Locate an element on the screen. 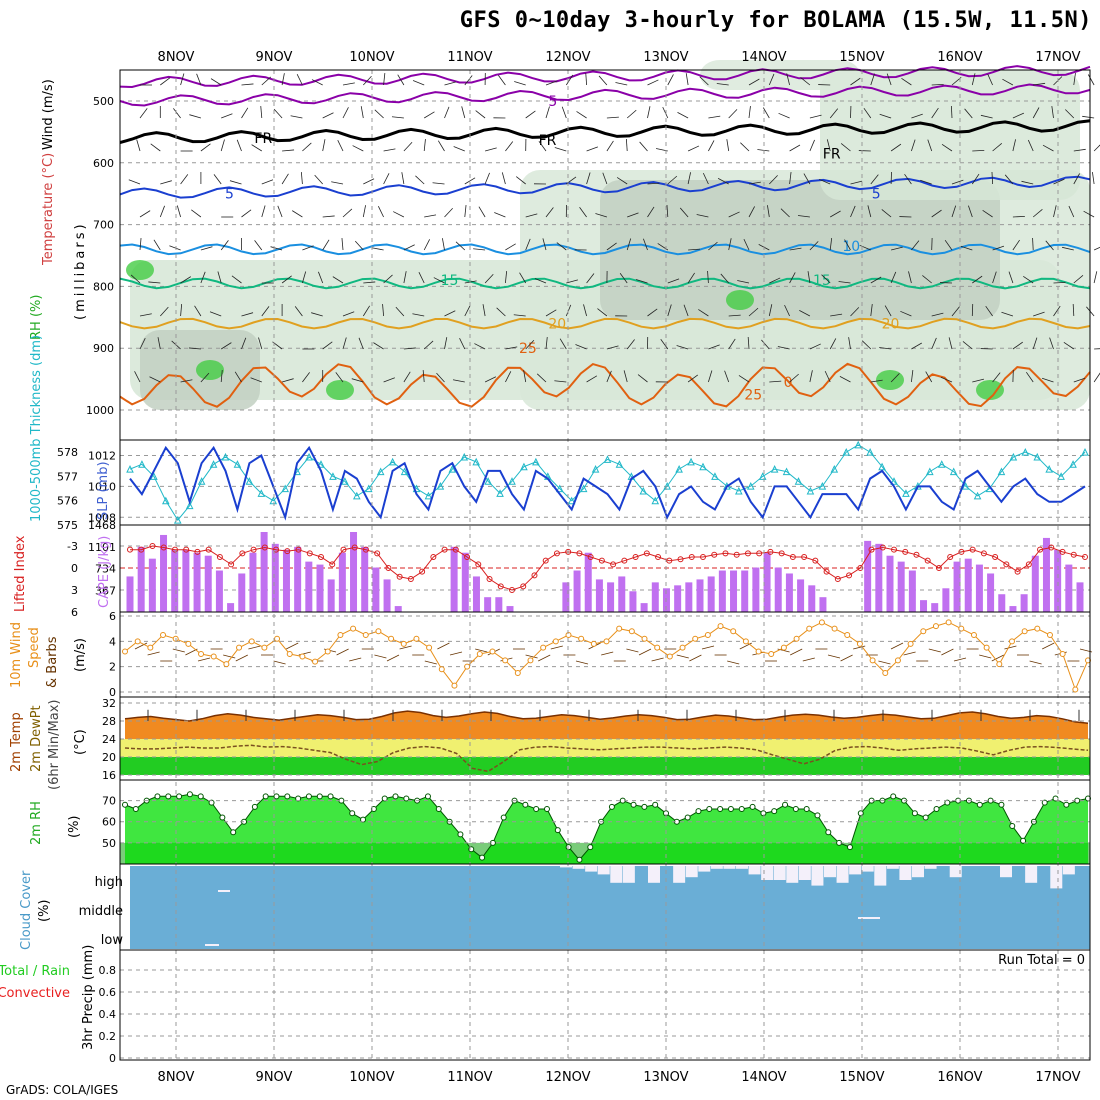 The width and height of the screenshot is (1100, 1100). precip-tick-0.4: 0.4 is located at coordinates (108, 1014).